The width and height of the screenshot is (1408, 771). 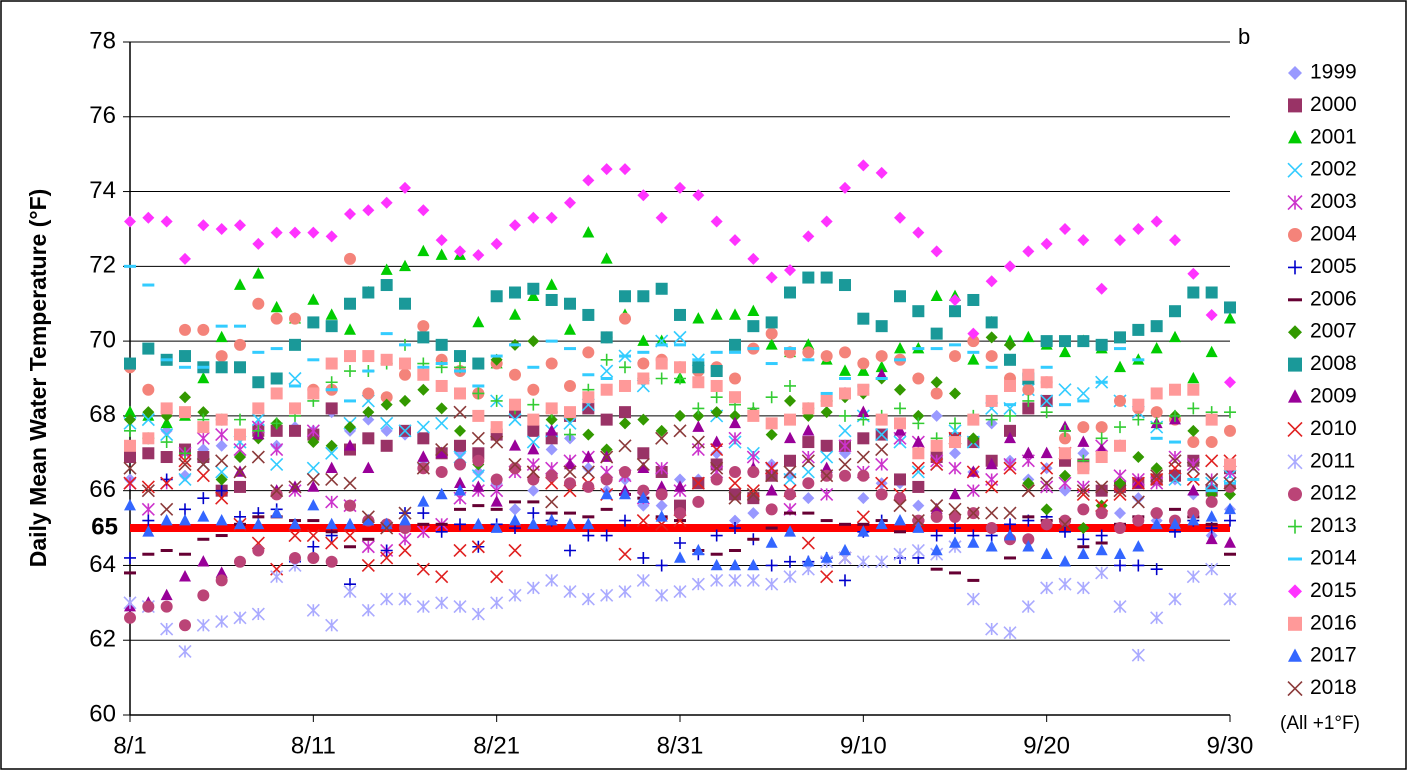 What do you see at coordinates (102, 115) in the screenshot?
I see `y-tick-label: 76` at bounding box center [102, 115].